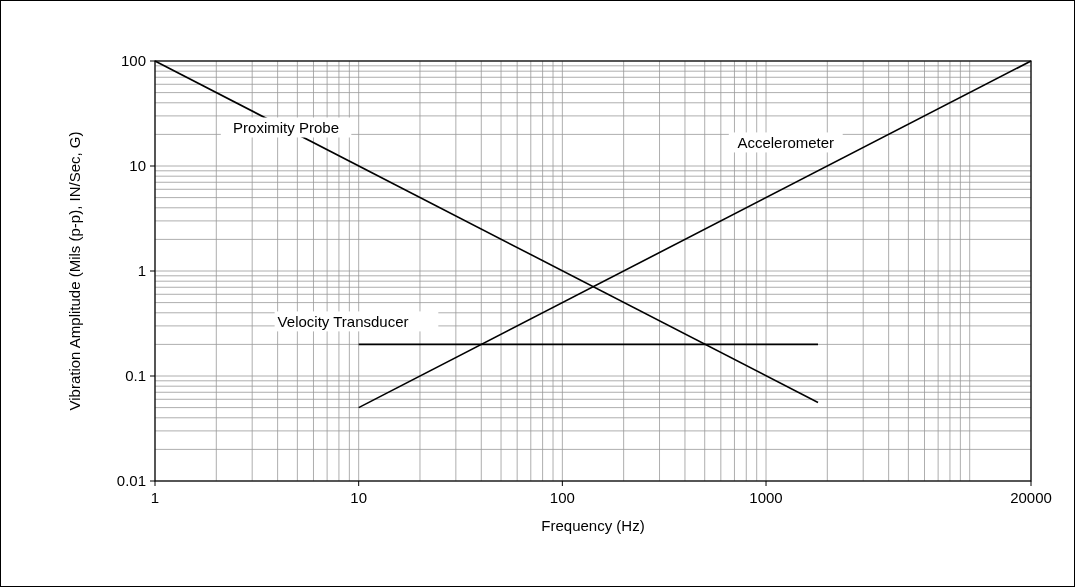  Describe the element at coordinates (343, 322) in the screenshot. I see `series-label: Velocity Transducer` at that location.